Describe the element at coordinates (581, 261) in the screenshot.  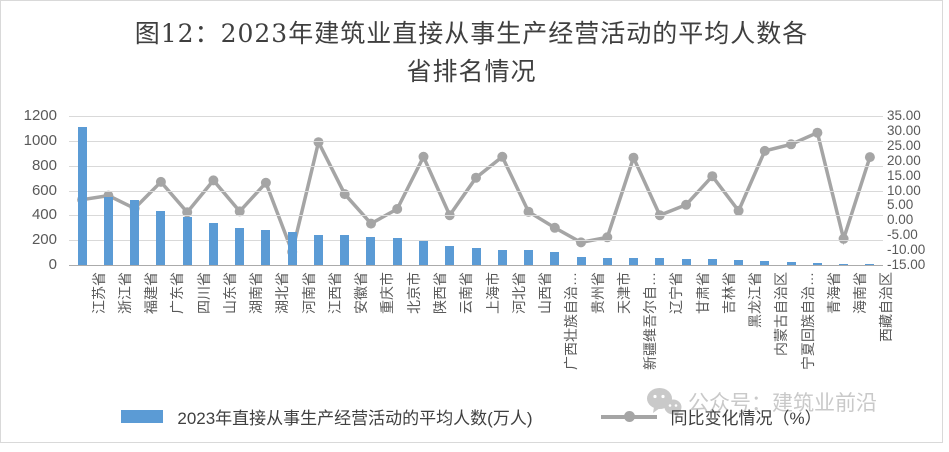
I see `bar-贵州省` at that location.